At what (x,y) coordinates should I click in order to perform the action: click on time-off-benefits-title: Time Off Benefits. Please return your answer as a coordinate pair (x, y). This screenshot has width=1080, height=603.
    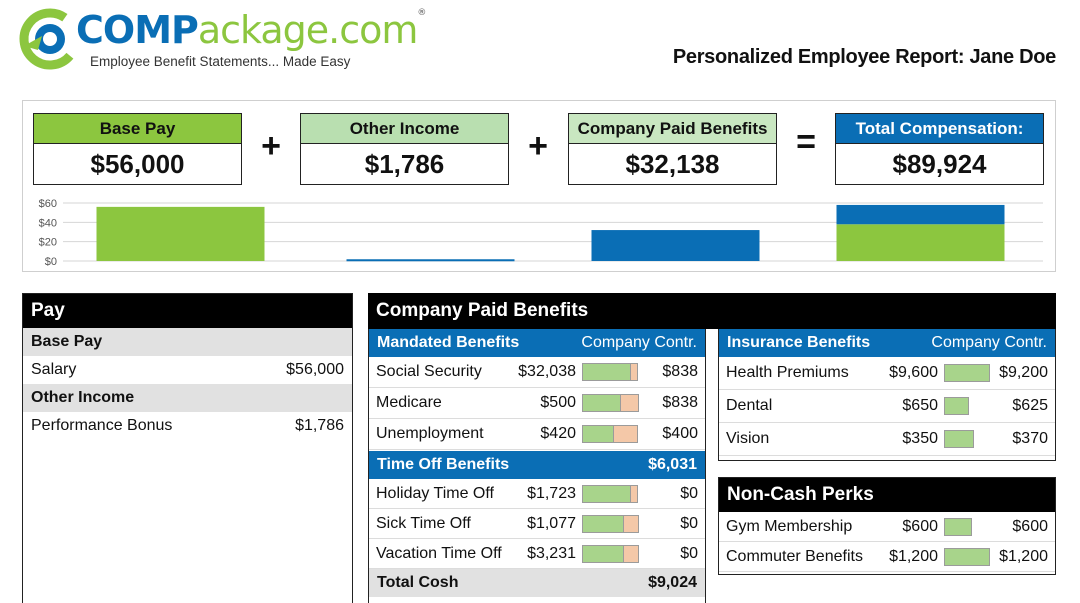
    Looking at the image, I should click on (443, 464).